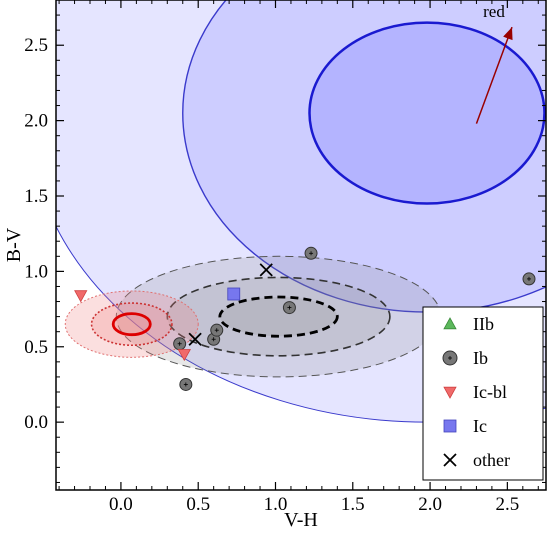 Image resolution: width=548 pixels, height=535 pixels. What do you see at coordinates (483, 324) in the screenshot?
I see `legend-label-iib: IIb` at bounding box center [483, 324].